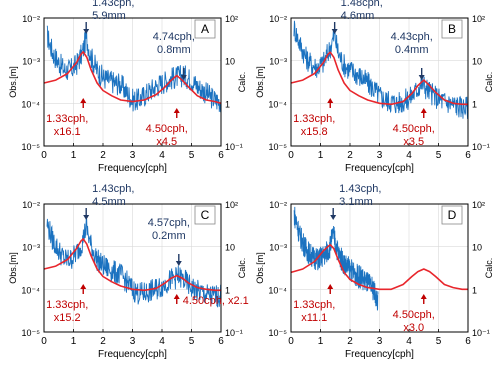  Describe the element at coordinates (67, 318) in the screenshot. I see `calc-peak-annotation: x15.2` at that location.